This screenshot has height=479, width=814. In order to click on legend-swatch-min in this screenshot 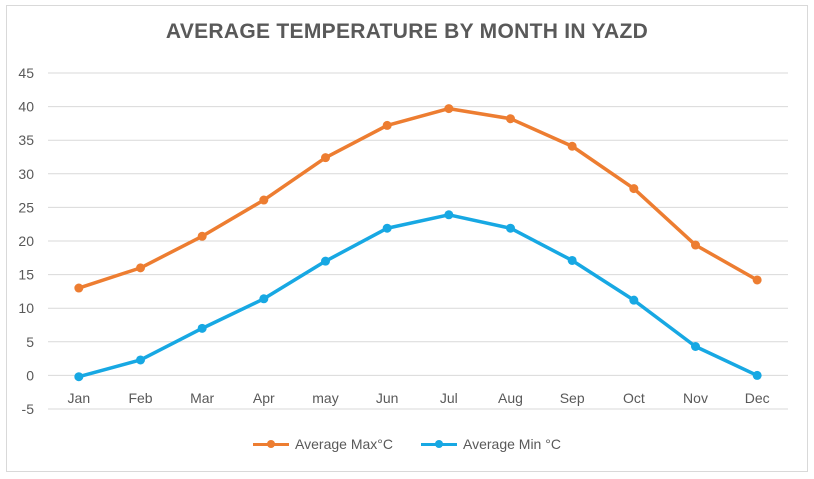, I will do `click(439, 444)`.